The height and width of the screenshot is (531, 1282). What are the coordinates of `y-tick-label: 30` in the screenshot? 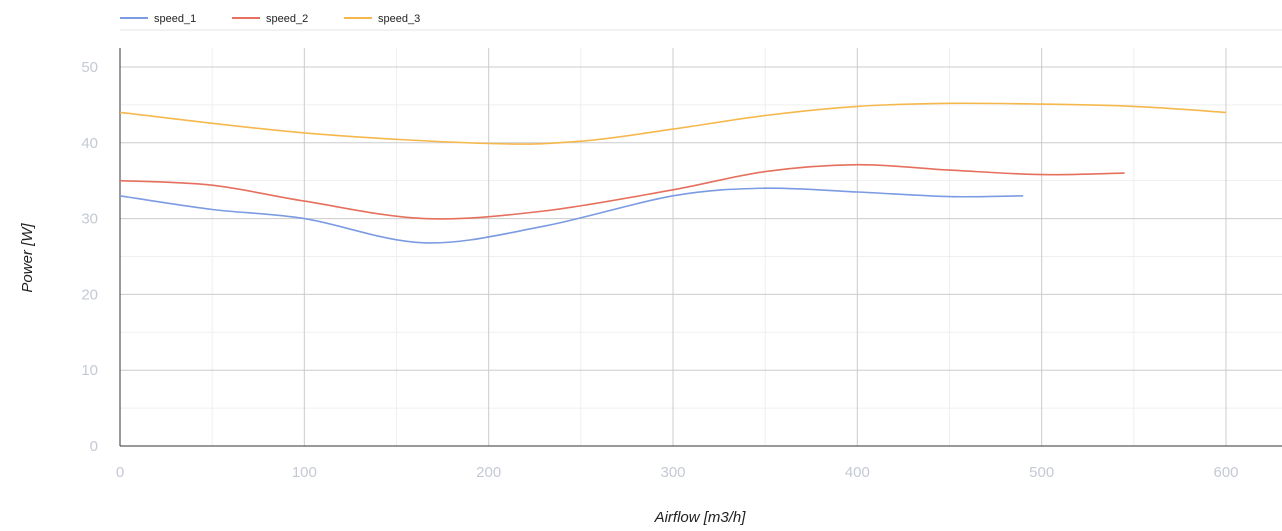 It's located at (89, 219).